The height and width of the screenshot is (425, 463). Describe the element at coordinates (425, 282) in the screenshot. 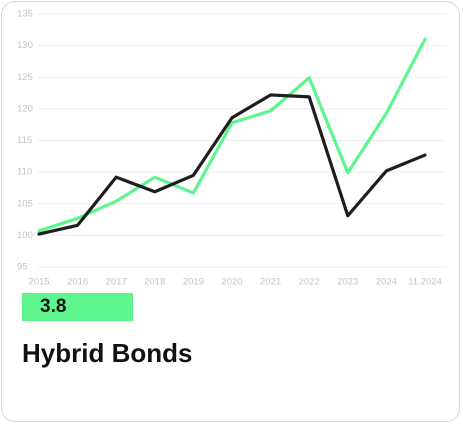

I see `x-tick-label: 11.2024` at that location.